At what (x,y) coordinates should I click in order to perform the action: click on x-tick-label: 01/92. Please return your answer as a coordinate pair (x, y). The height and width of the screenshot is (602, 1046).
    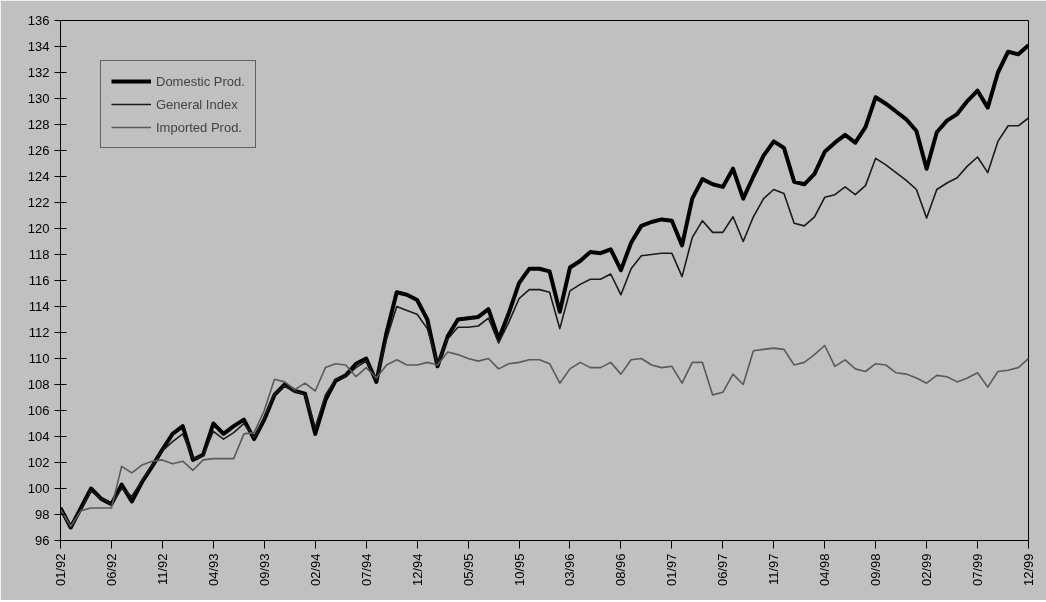
    Looking at the image, I should click on (60, 570).